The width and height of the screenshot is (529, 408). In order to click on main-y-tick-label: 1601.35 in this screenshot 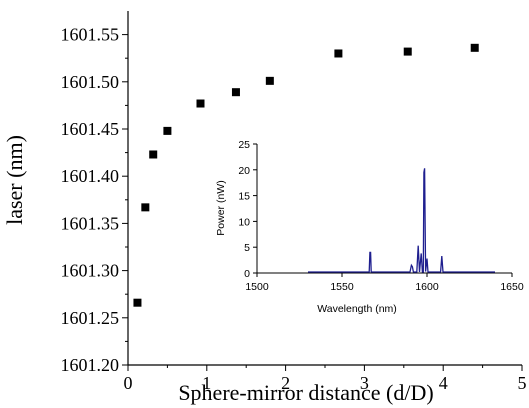, I will do `click(90, 223)`.